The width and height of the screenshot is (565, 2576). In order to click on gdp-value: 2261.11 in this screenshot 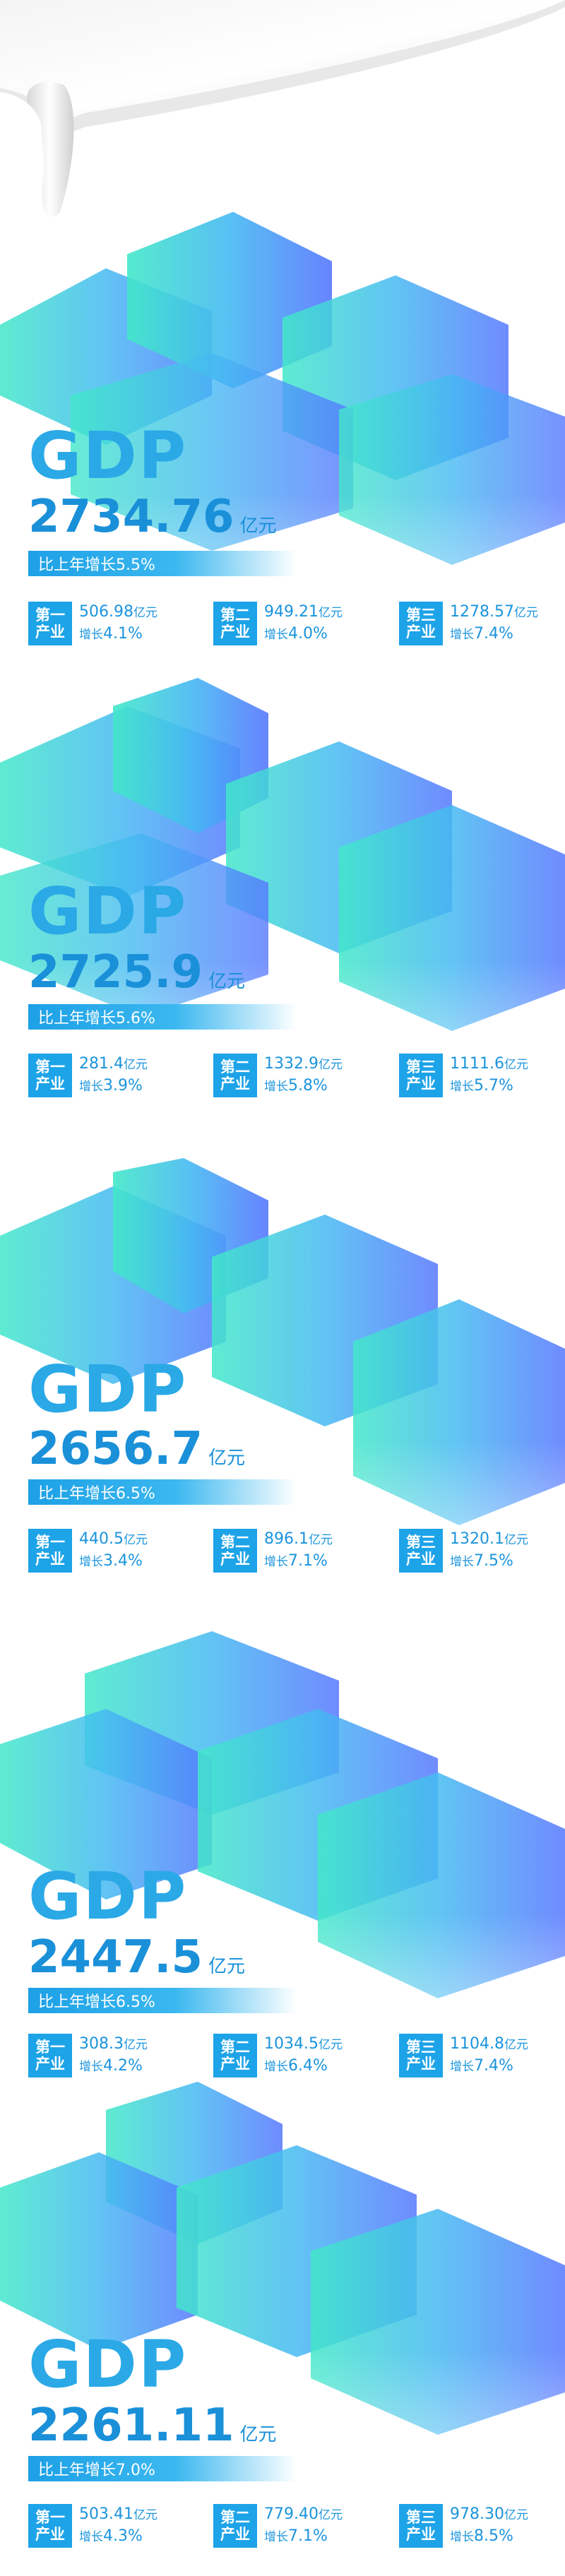, I will do `click(131, 2425)`.